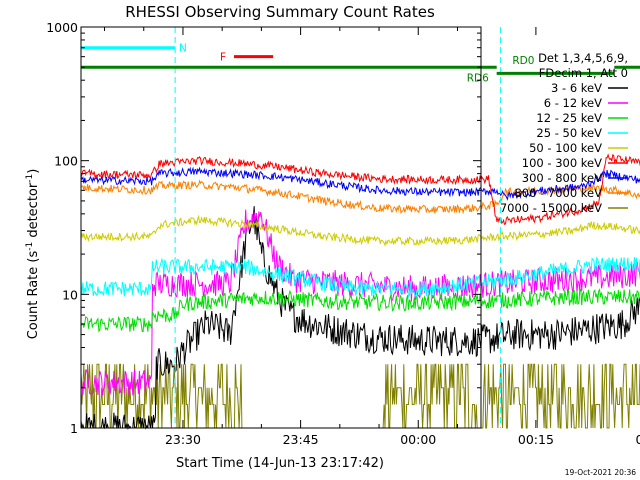 The image size is (640, 480). I want to click on x-tick-label: 23:45, so click(301, 439).